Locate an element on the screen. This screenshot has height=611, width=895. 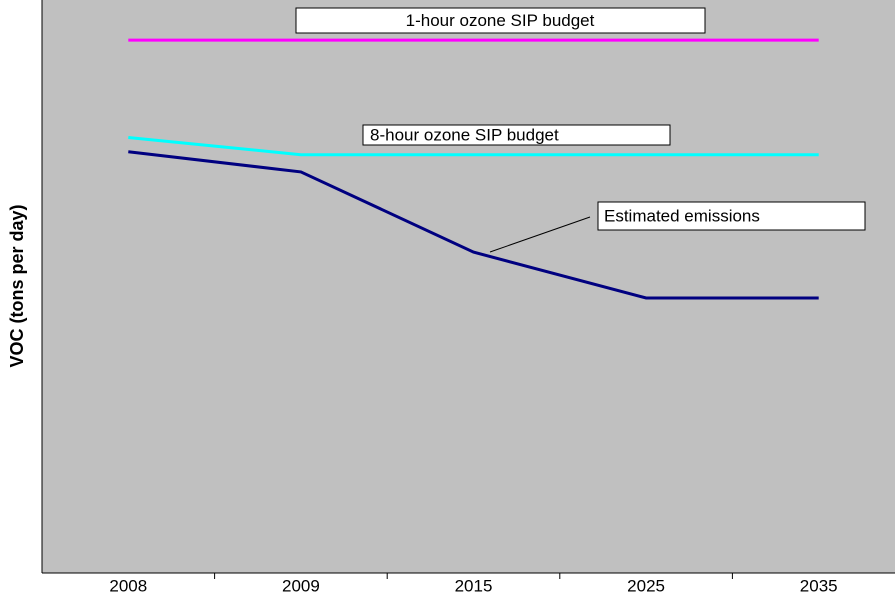
annotation: 1-hour ozone SIP budget is located at coordinates (500, 20).